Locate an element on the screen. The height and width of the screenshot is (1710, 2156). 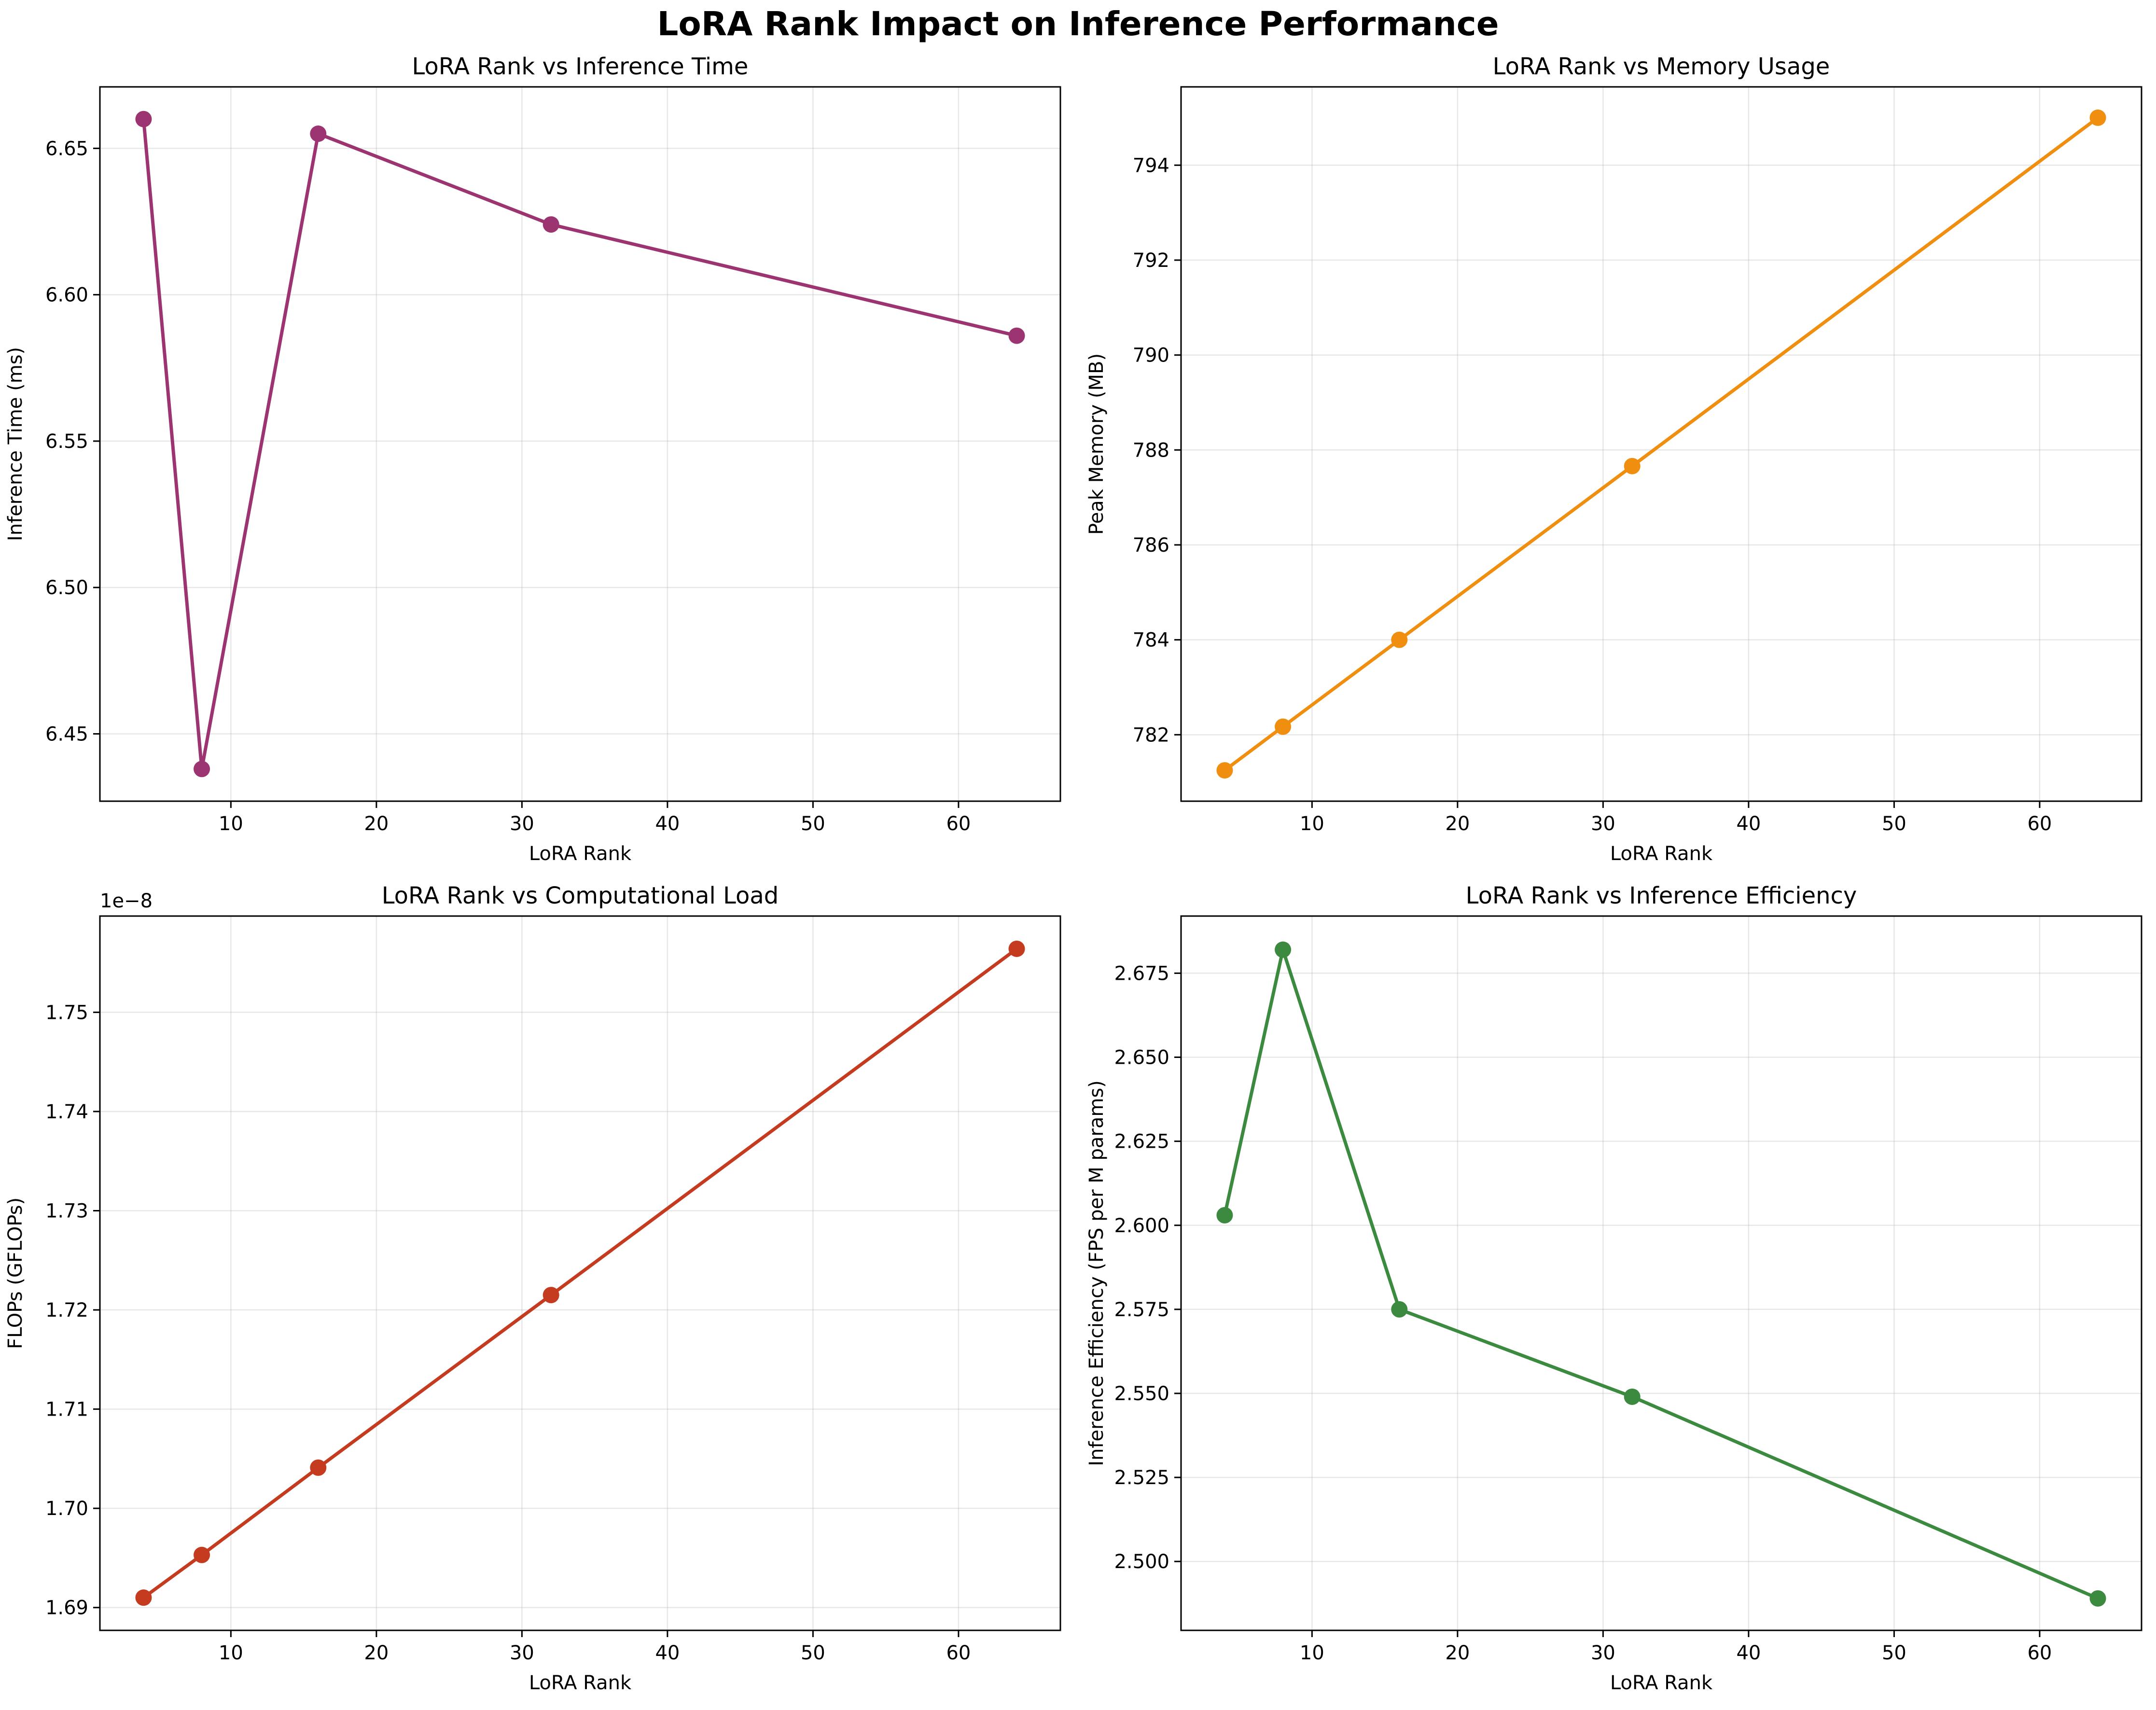
y-axis-label: Peak Memory (MB) is located at coordinates (1096, 444).